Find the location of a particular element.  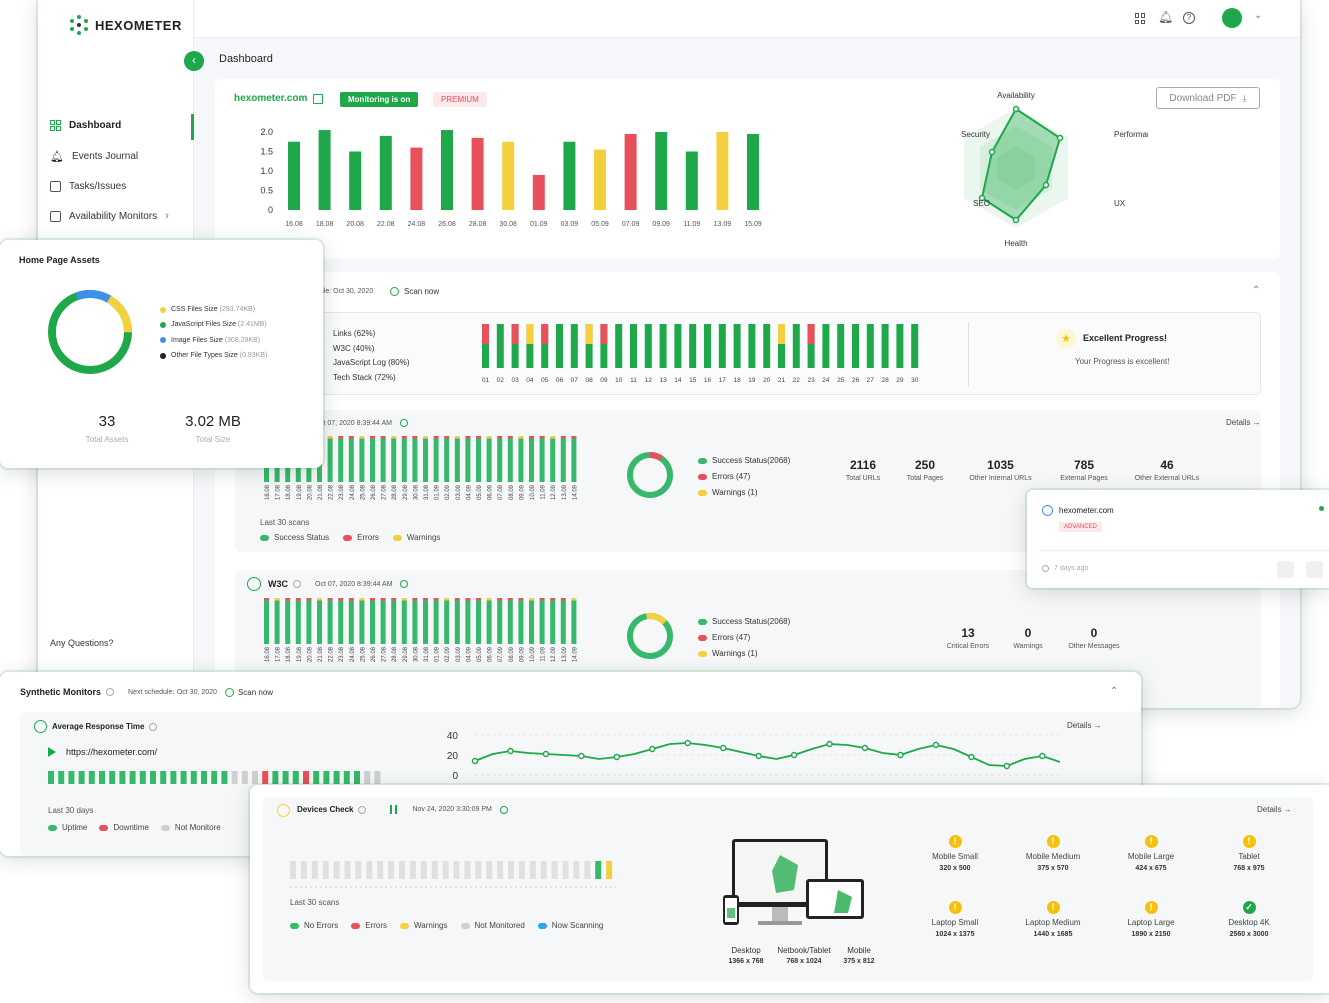

day-label: 29 is located at coordinates (900, 380).